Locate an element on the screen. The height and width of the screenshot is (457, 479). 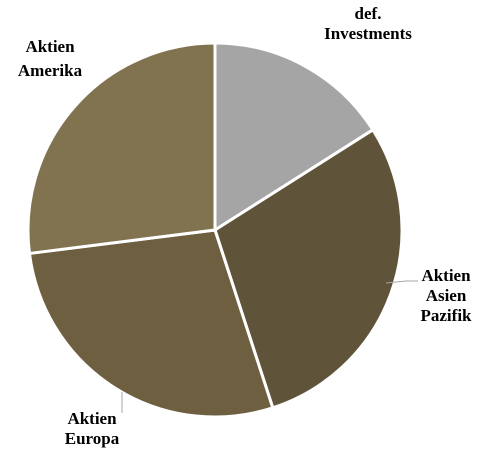
label-line: Pazifik is located at coordinates (447, 315).